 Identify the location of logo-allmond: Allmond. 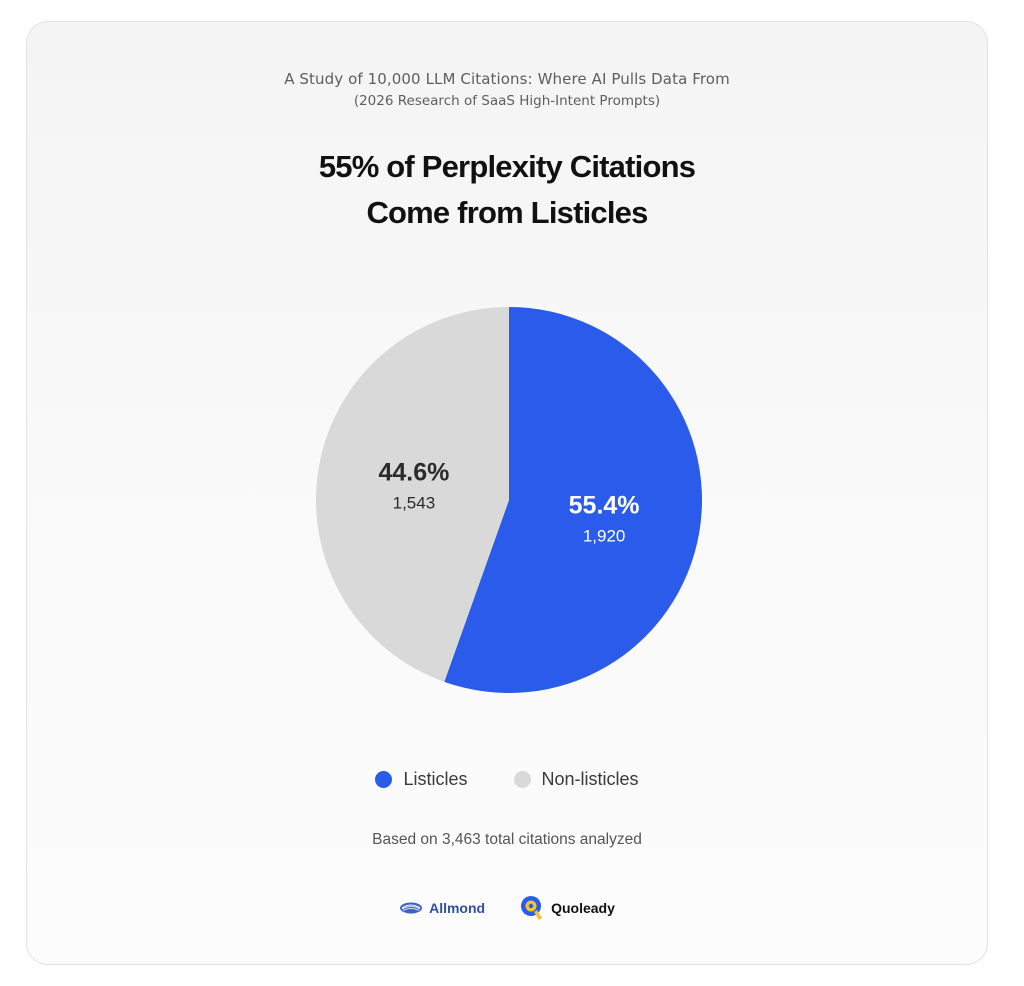
(442, 908).